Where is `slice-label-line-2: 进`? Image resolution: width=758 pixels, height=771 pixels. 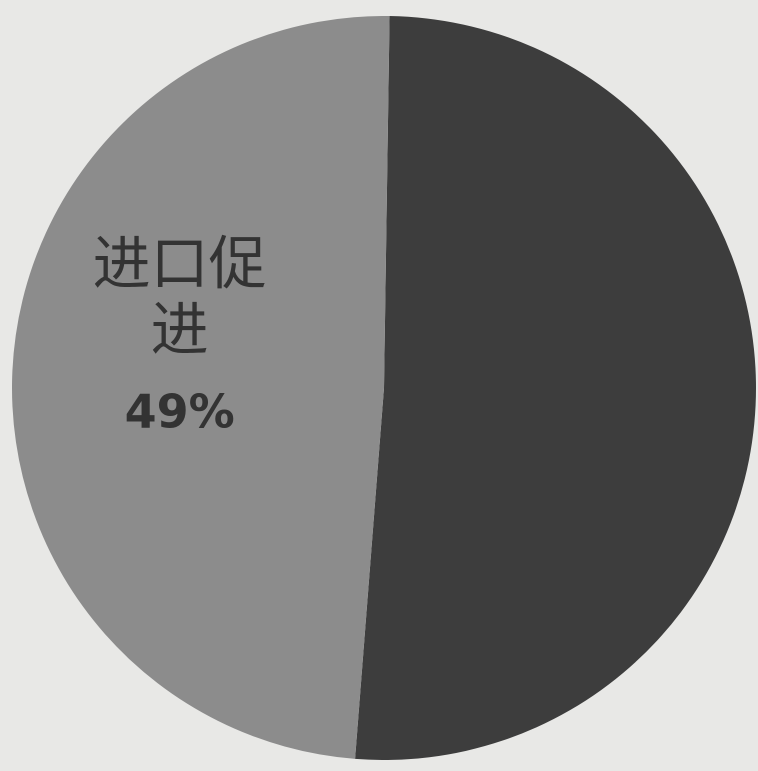 slice-label-line-2: 进 is located at coordinates (180, 330).